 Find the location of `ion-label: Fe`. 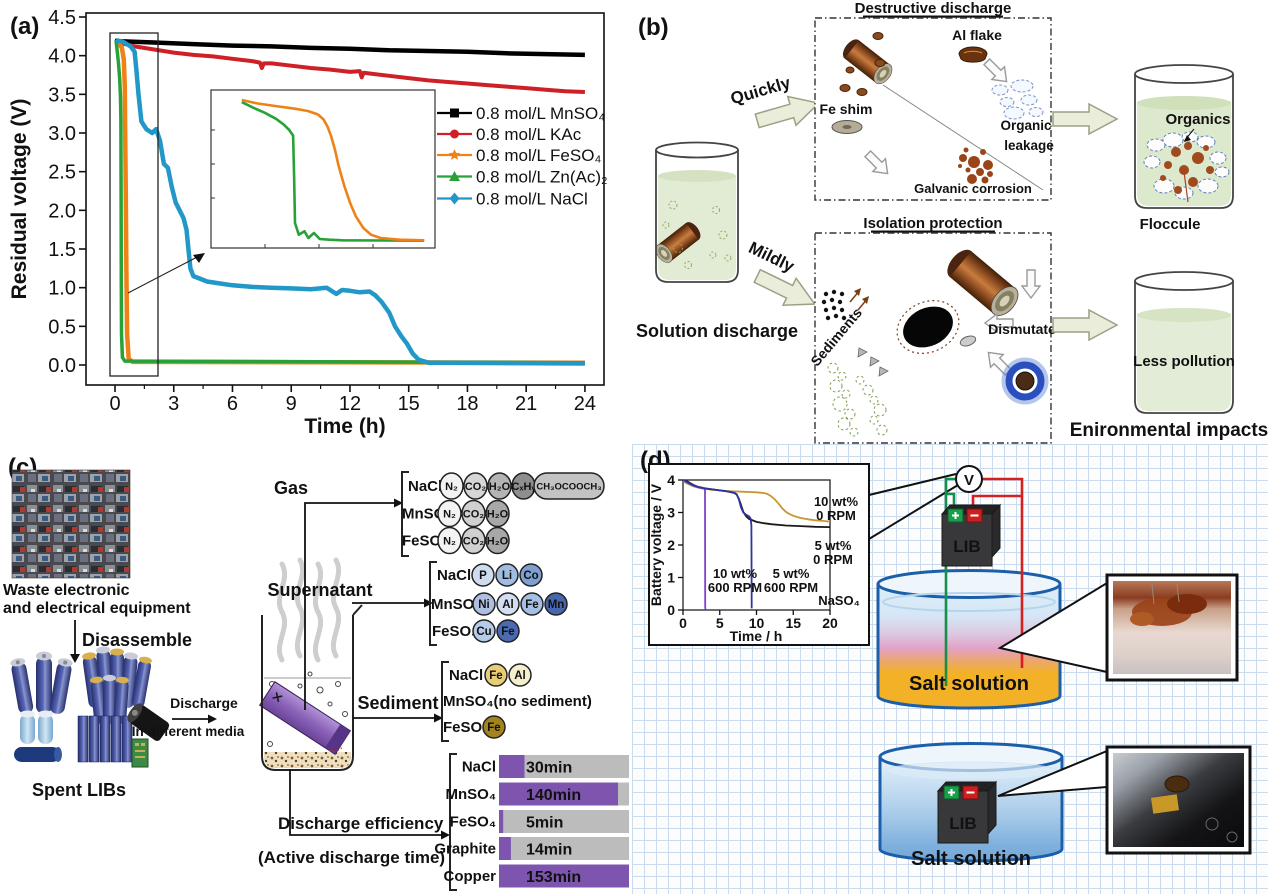

ion-label: Fe is located at coordinates (507, 632).